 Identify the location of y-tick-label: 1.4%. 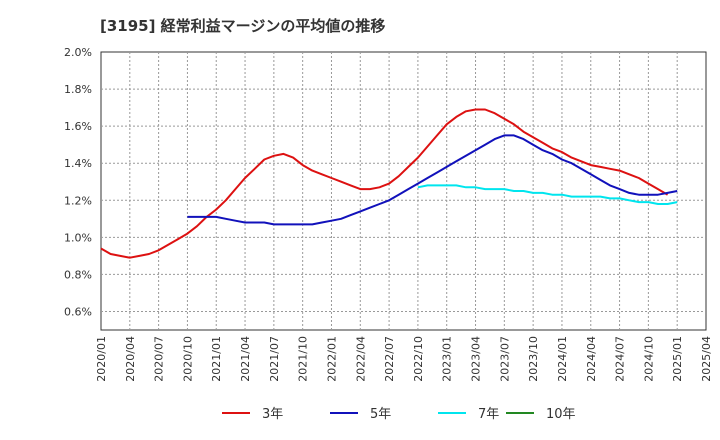
(78, 163).